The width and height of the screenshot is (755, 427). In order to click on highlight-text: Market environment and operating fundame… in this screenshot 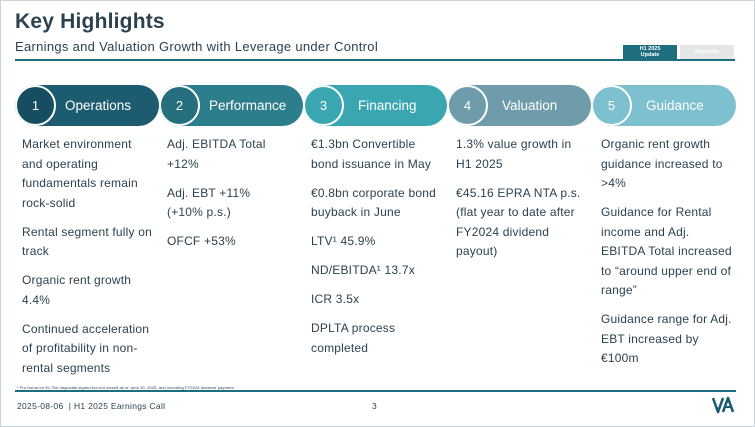, I will do `click(80, 173)`.